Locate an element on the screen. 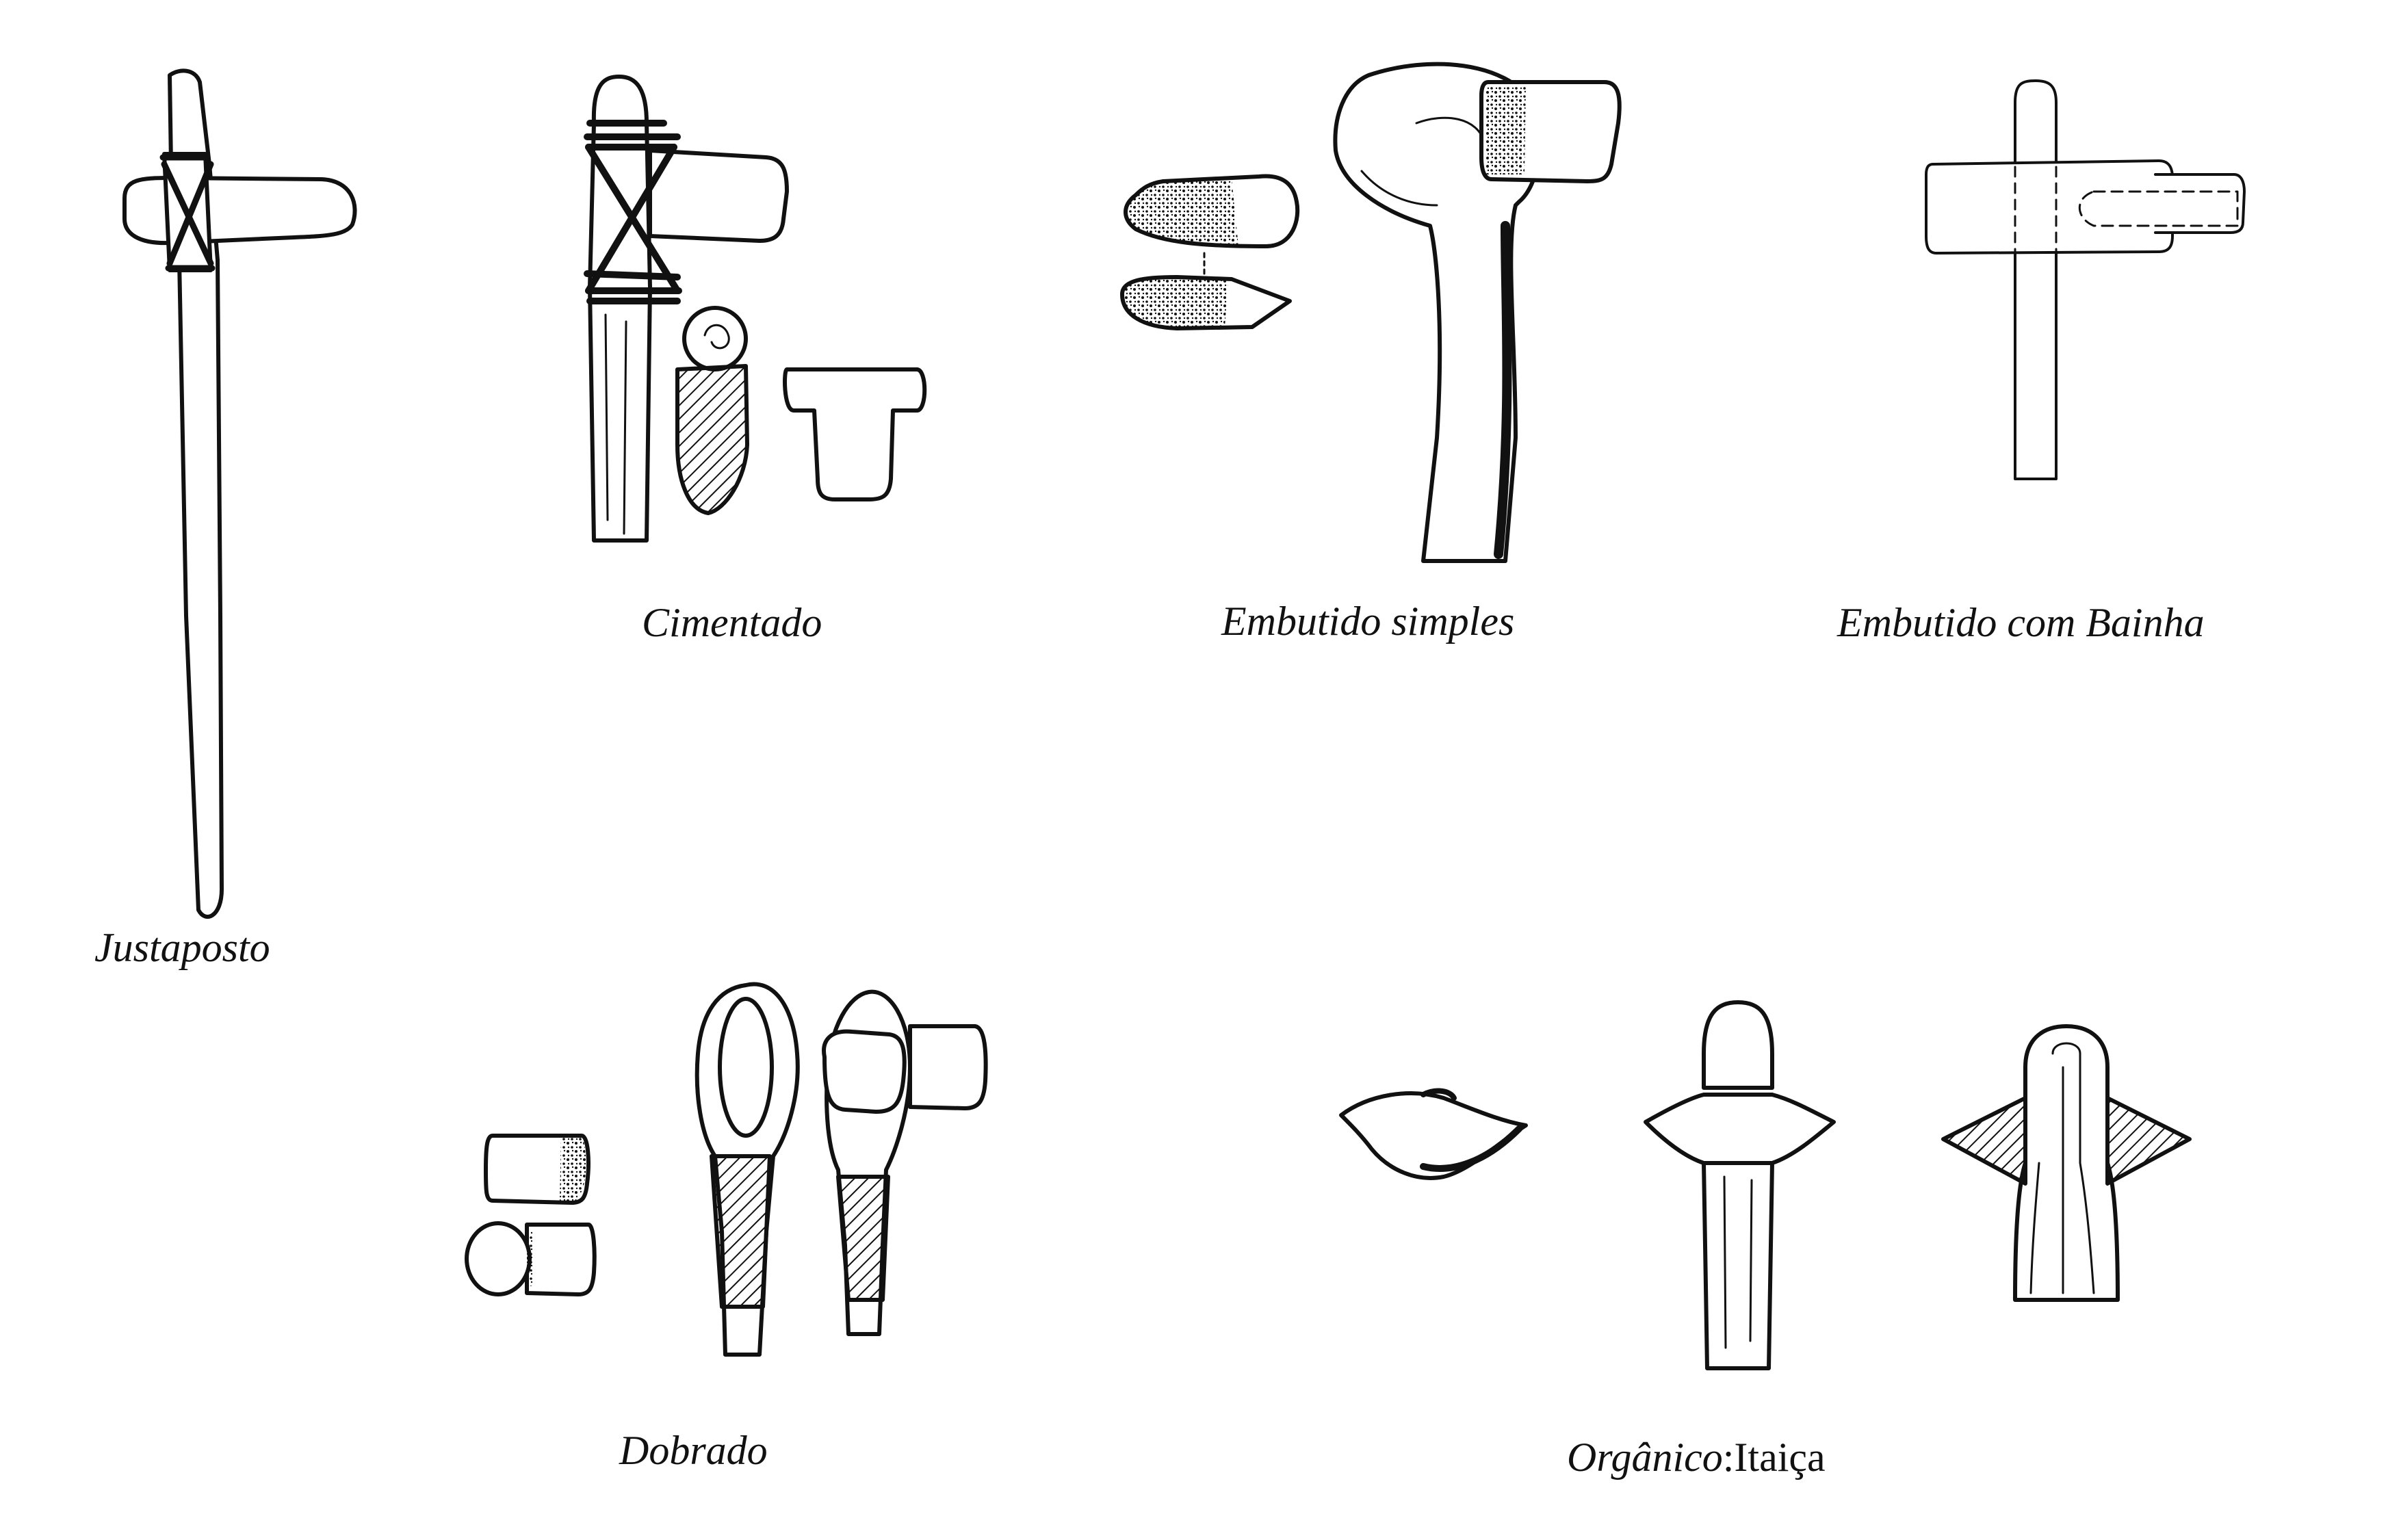 This screenshot has height=1540, width=2401. caption-organico-upright: :Itaiça is located at coordinates (1774, 1457).